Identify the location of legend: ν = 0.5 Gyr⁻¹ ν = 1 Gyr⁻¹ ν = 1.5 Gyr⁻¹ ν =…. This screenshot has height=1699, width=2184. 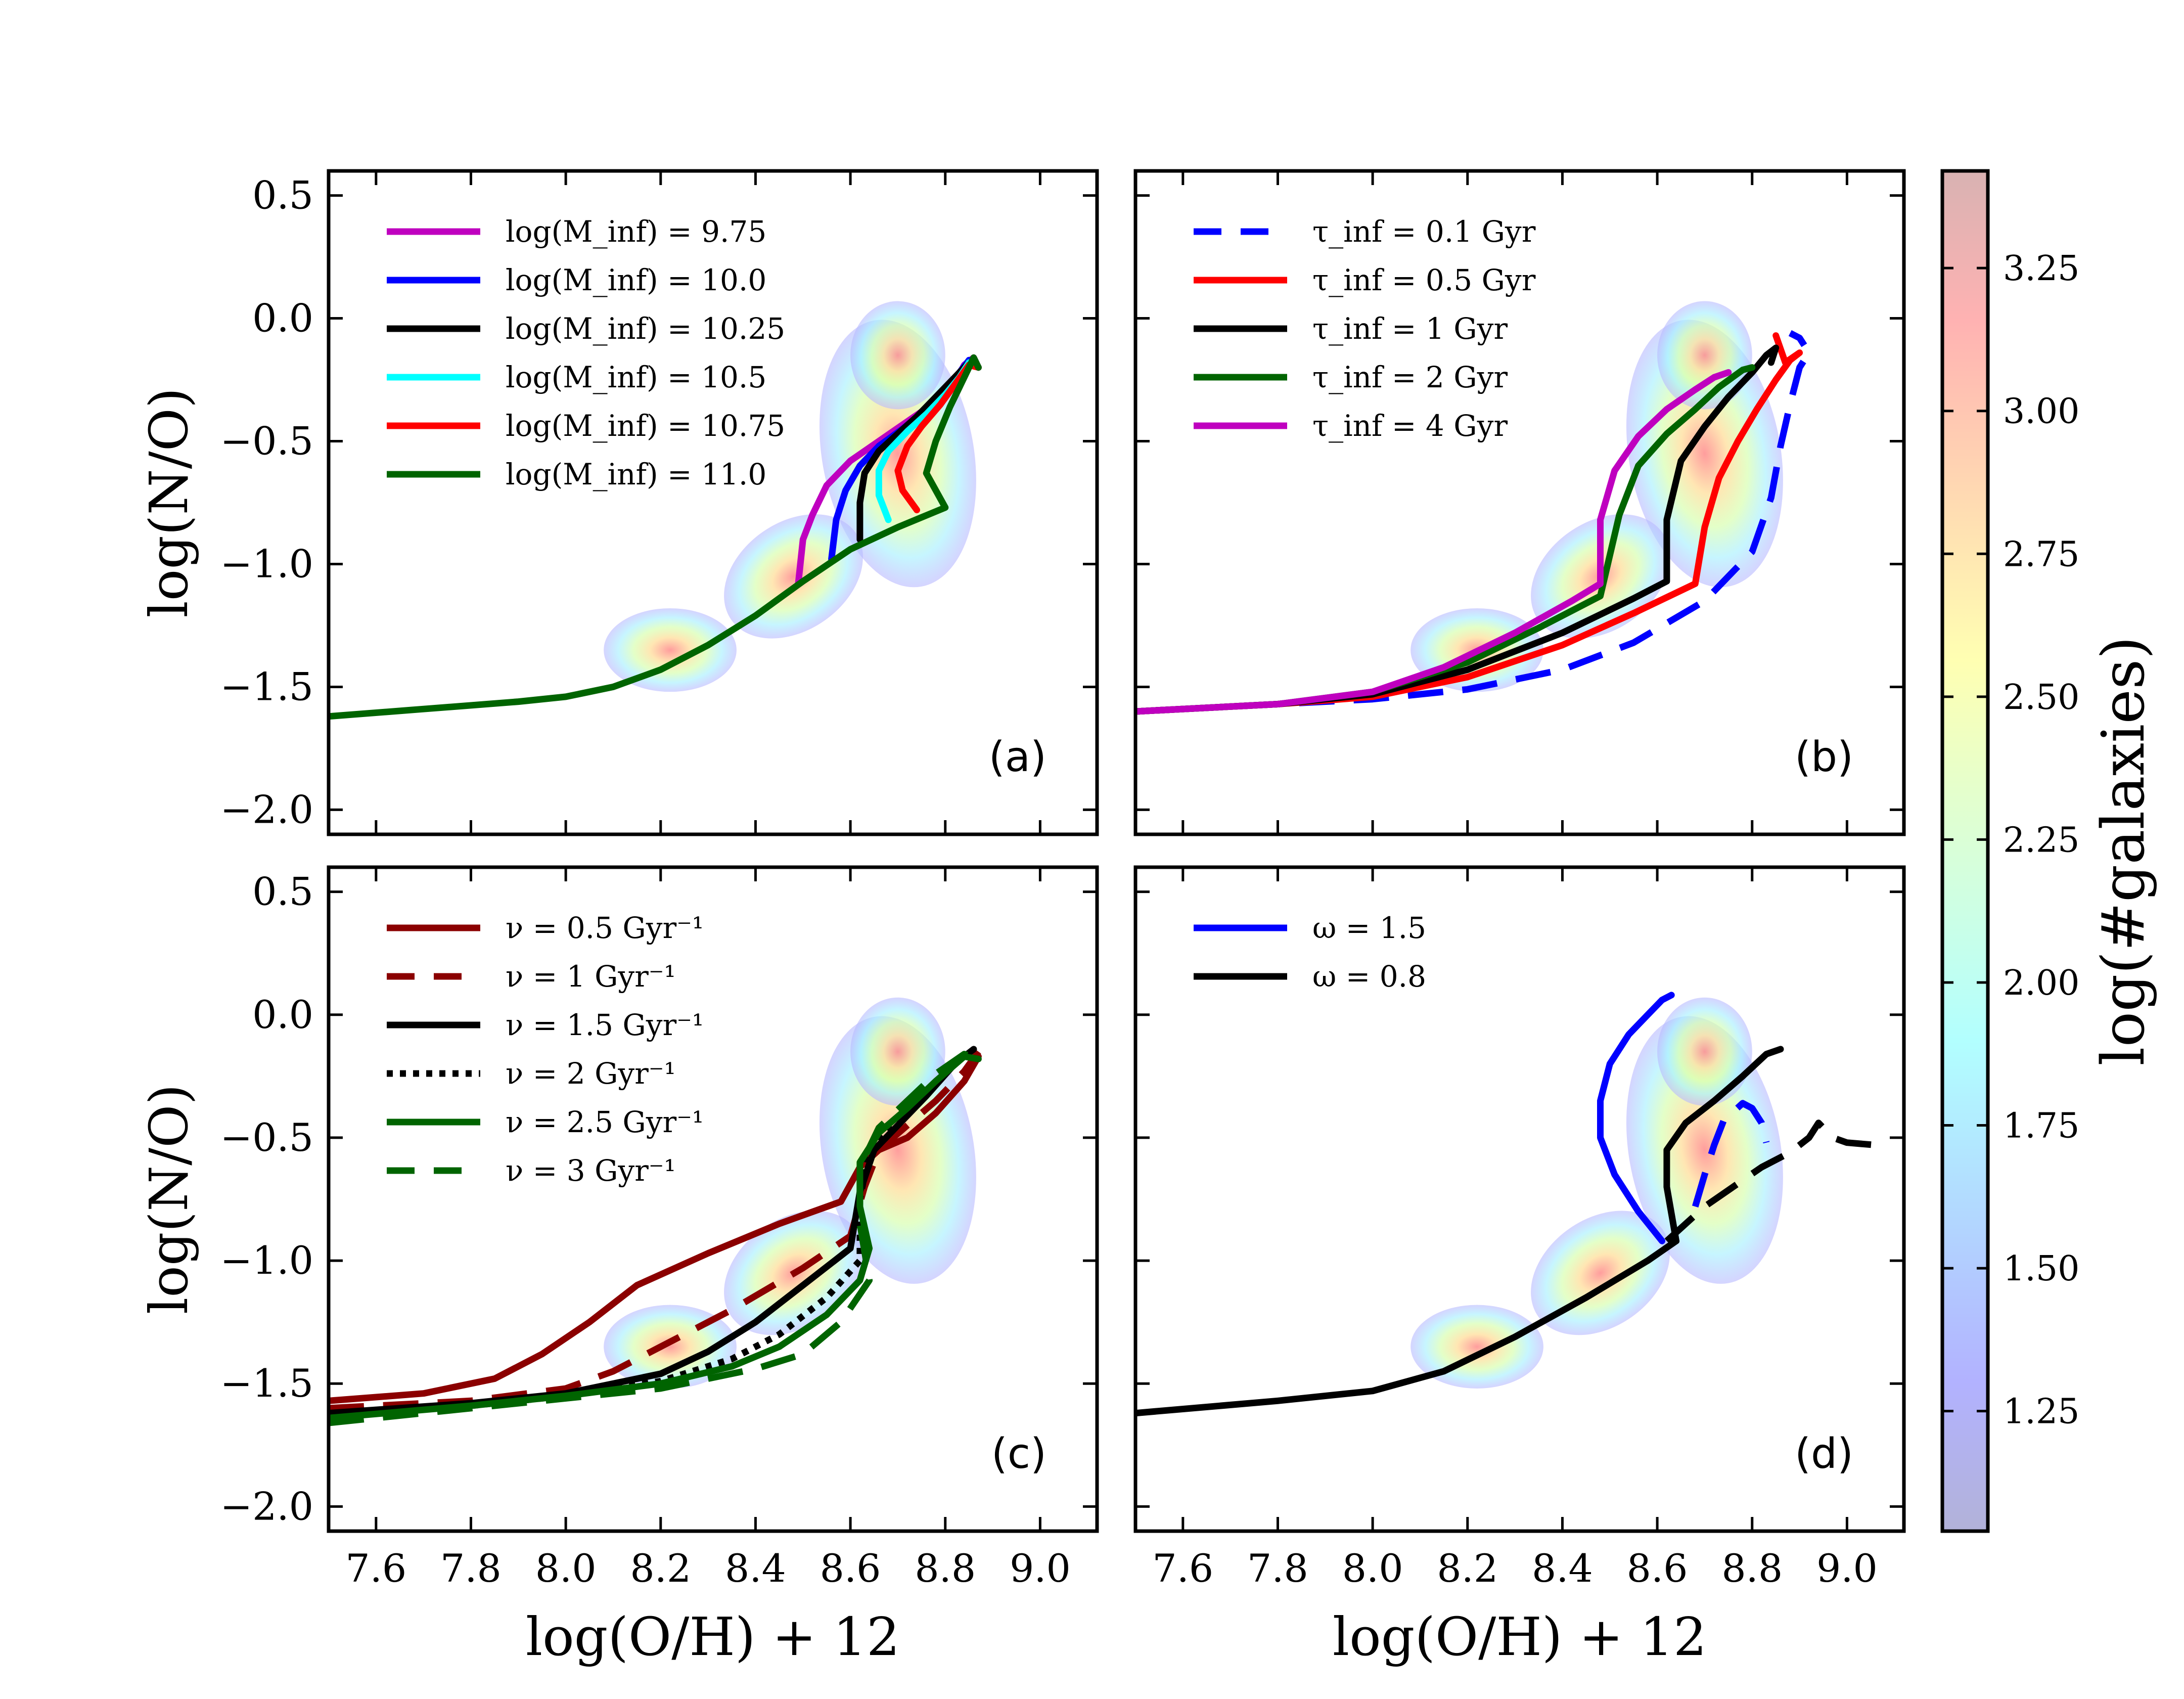
(545, 1049).